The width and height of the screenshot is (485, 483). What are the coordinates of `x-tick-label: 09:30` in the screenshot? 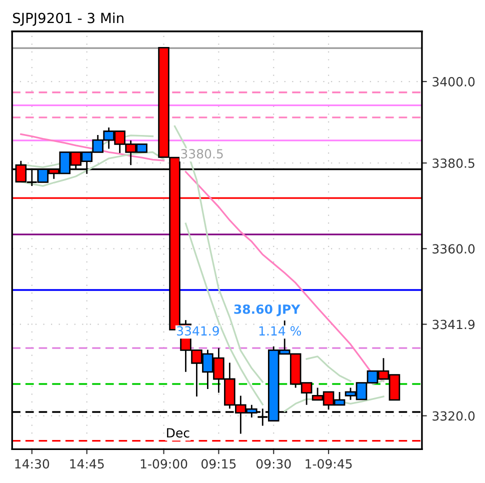 It's located at (273, 464).